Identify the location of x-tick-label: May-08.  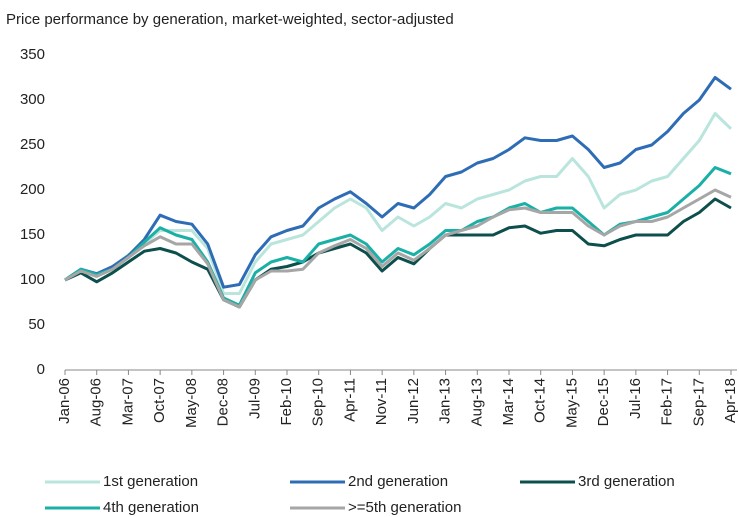
(191, 403).